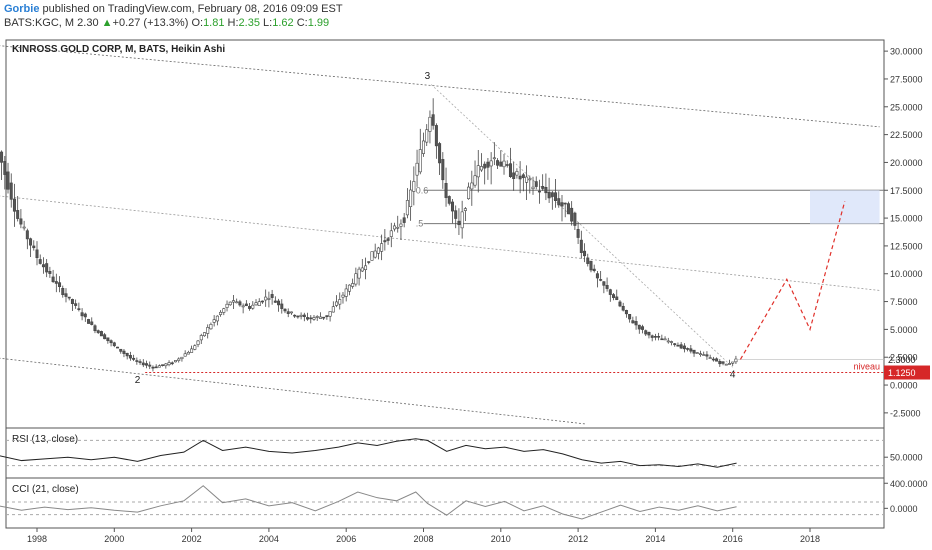  What do you see at coordinates (150, 23) in the screenshot?
I see `quote-change: +0.27 (+13.3%)` at bounding box center [150, 23].